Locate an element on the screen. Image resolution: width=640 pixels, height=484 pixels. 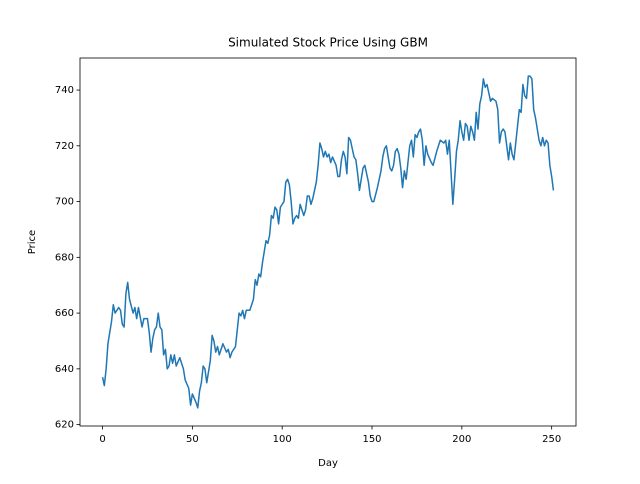
y-tick-label: 700 is located at coordinates (64, 202).